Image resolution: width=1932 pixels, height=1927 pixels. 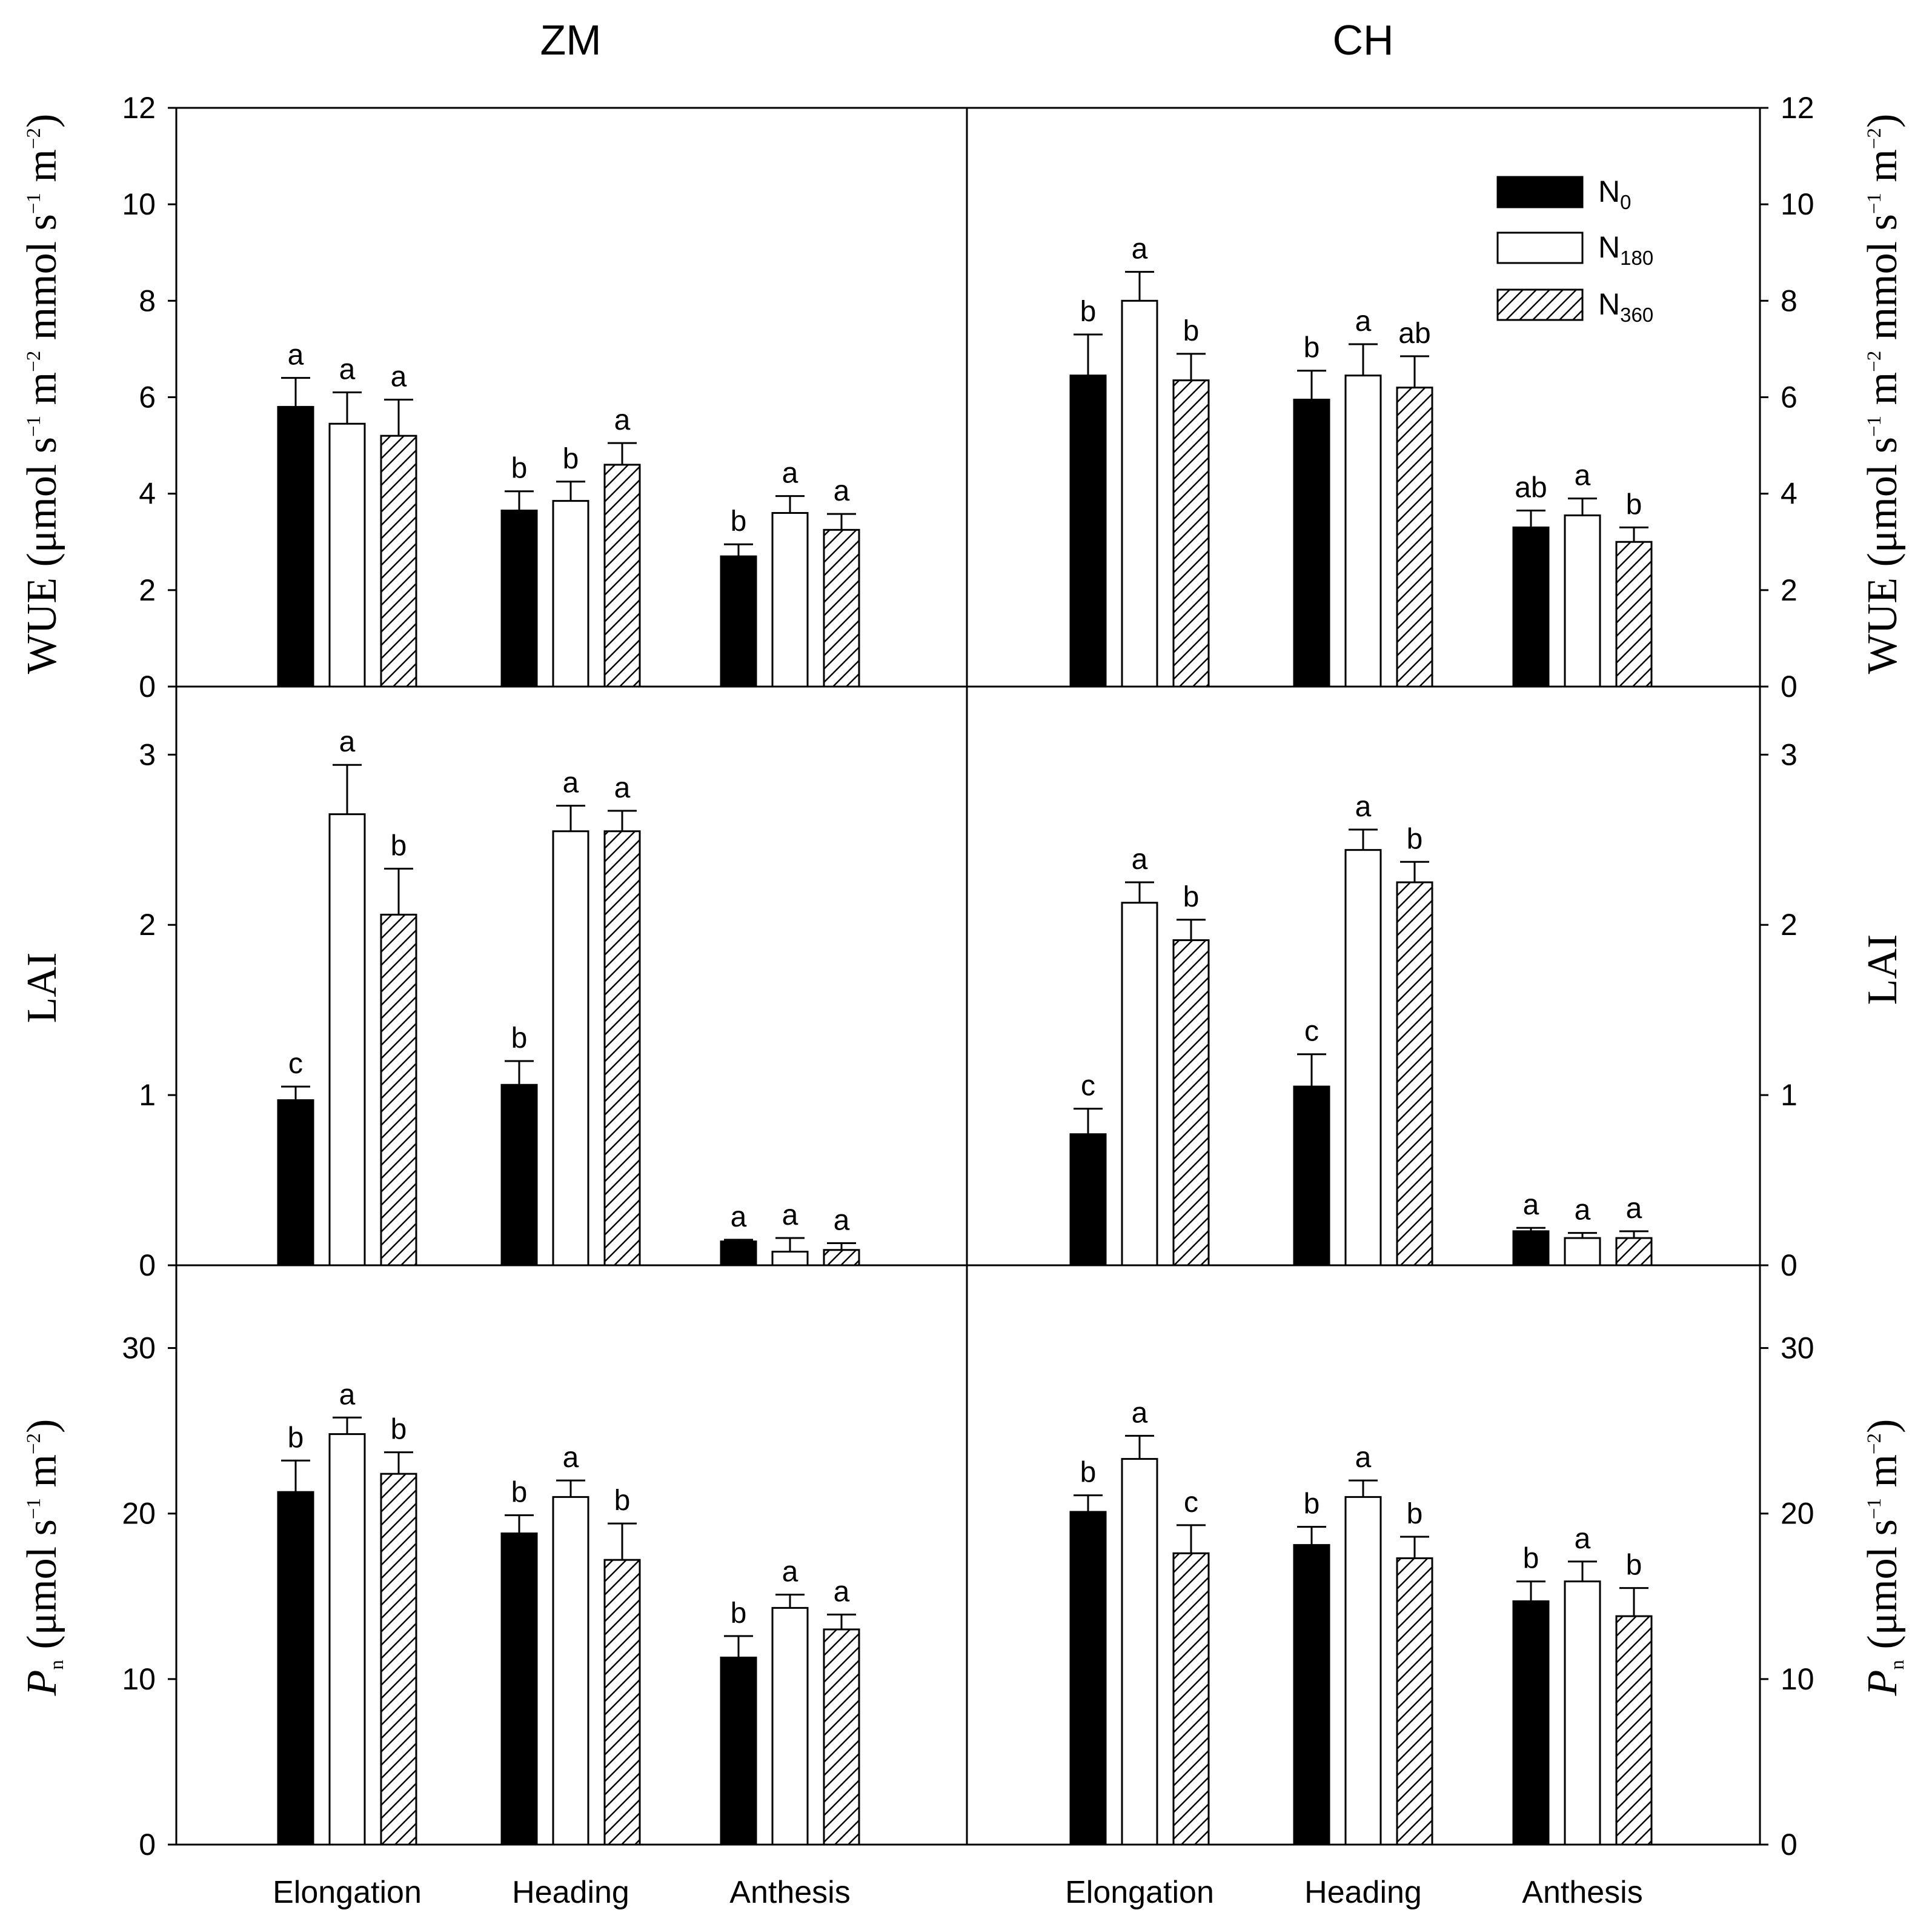 What do you see at coordinates (739, 521) in the screenshot?
I see `significance-letter-wue-zm-2-0: b` at bounding box center [739, 521].